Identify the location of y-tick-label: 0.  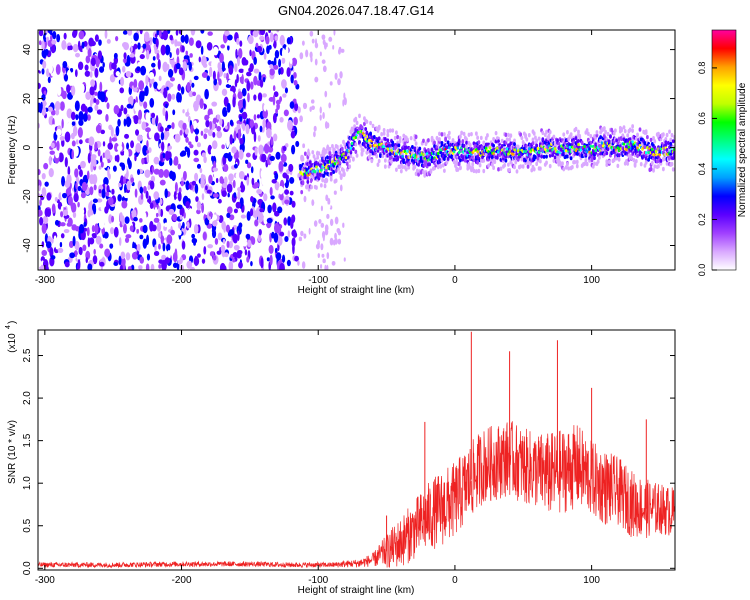
(27, 147).